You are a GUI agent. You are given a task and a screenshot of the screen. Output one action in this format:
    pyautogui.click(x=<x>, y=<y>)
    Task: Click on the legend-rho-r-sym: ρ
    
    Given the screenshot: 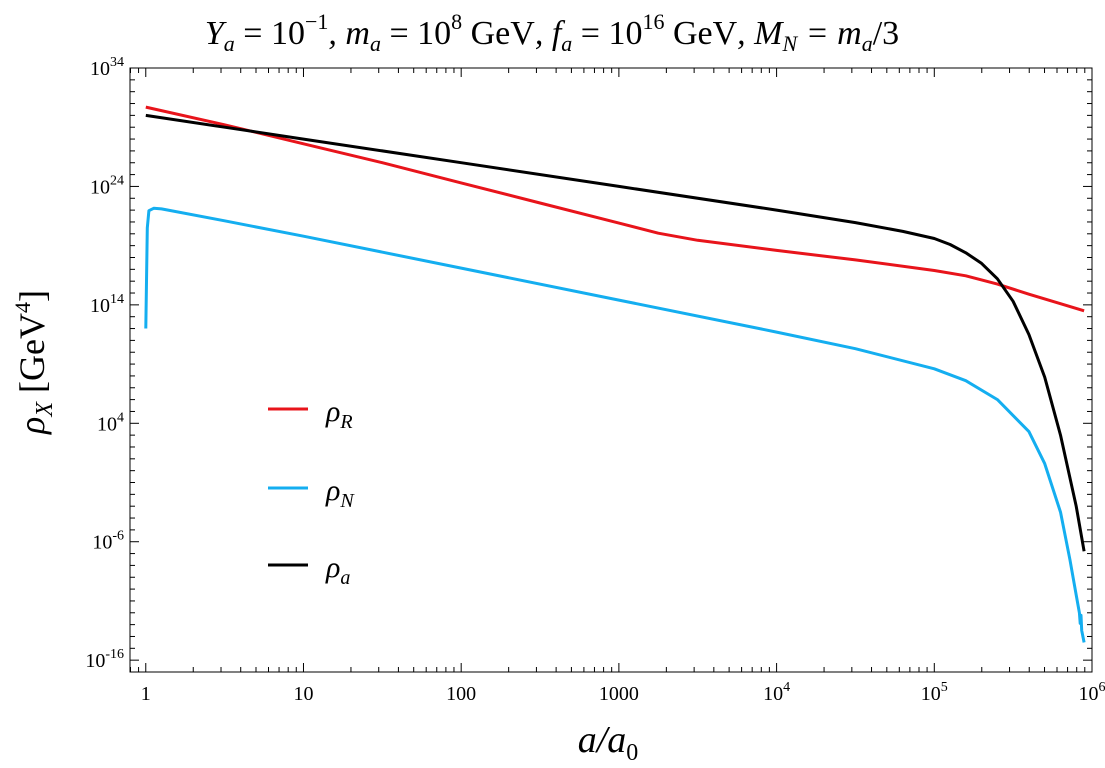 What is the action you would take?
    pyautogui.click(x=332, y=411)
    